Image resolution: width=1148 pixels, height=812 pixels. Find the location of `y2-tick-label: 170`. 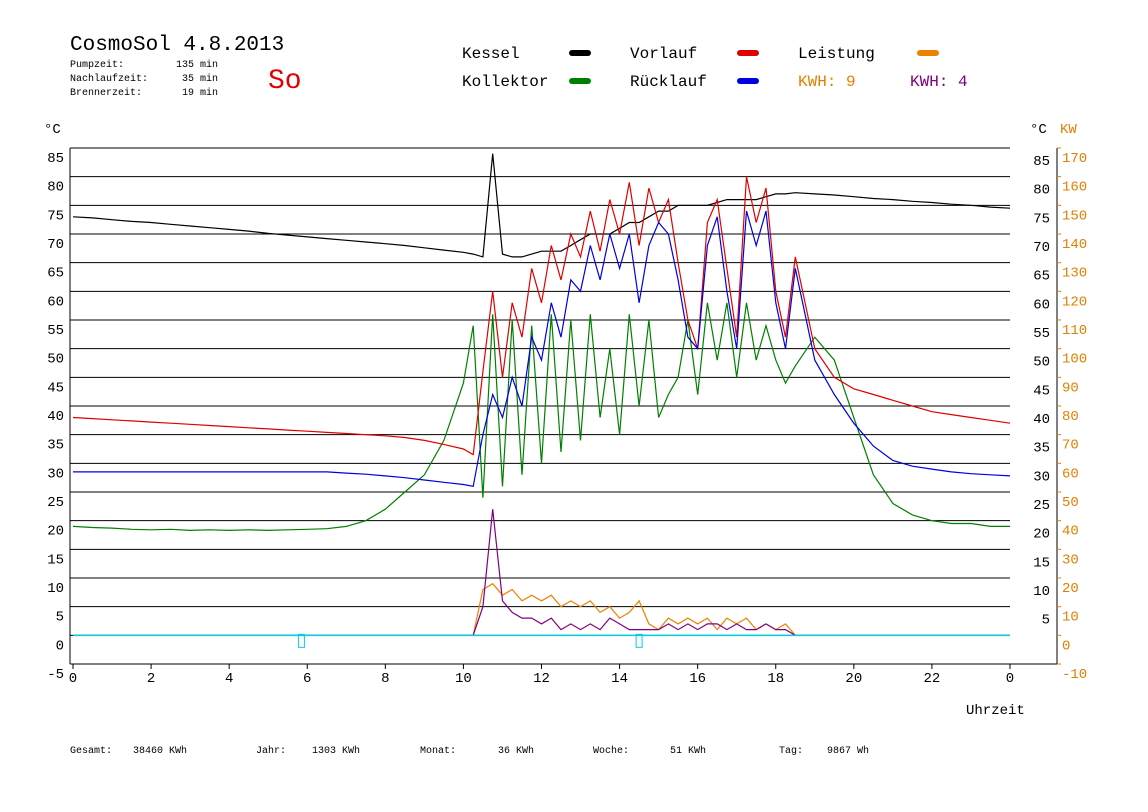

y2-tick-label: 170 is located at coordinates (1074, 159).